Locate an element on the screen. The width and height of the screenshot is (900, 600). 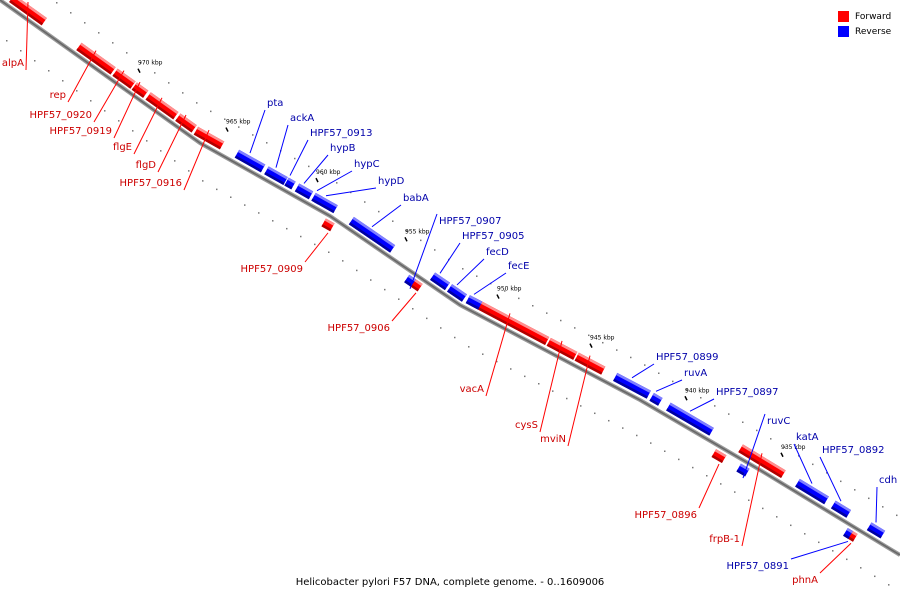
gene-label: flgE is located at coordinates (122, 147).